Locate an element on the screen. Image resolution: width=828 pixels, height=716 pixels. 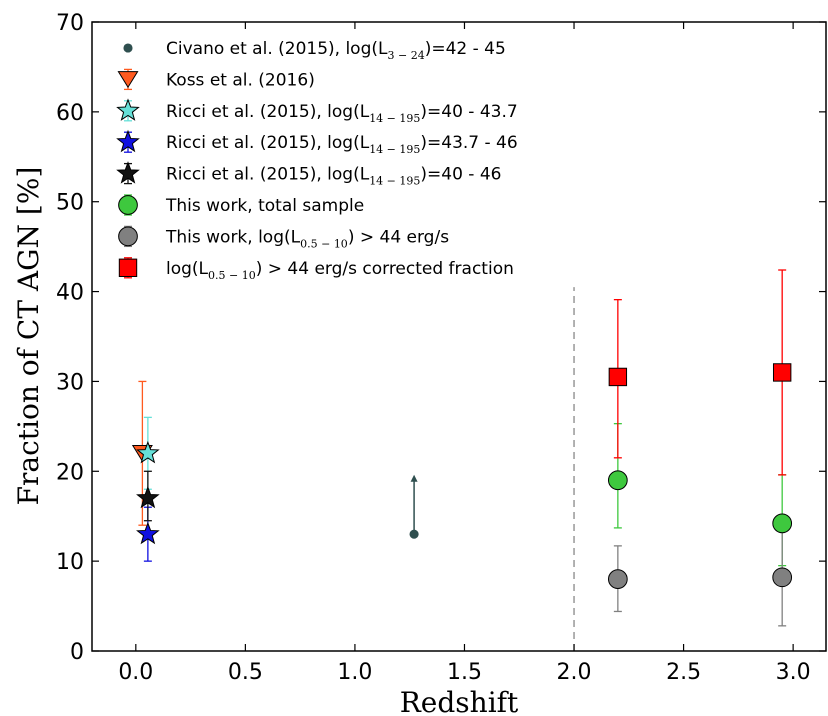
legend-label-main: This work, total sample is located at coordinates (264, 206).